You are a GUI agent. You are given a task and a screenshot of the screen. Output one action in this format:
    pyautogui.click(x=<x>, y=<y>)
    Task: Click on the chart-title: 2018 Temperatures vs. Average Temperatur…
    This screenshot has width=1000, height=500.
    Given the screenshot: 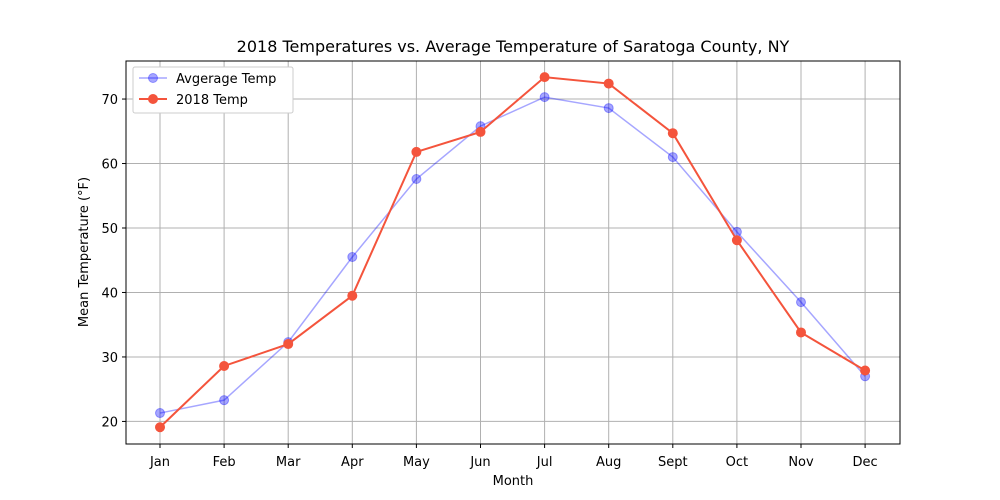 What is the action you would take?
    pyautogui.click(x=513, y=46)
    